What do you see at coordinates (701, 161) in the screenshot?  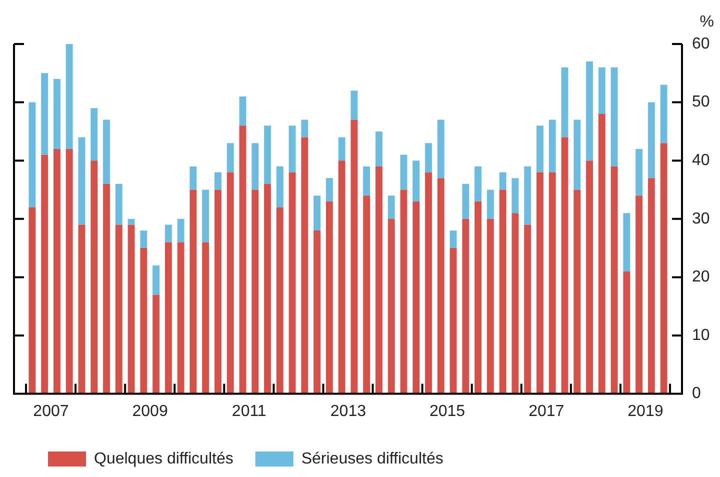 I see `y-tick-label: 40` at bounding box center [701, 161].